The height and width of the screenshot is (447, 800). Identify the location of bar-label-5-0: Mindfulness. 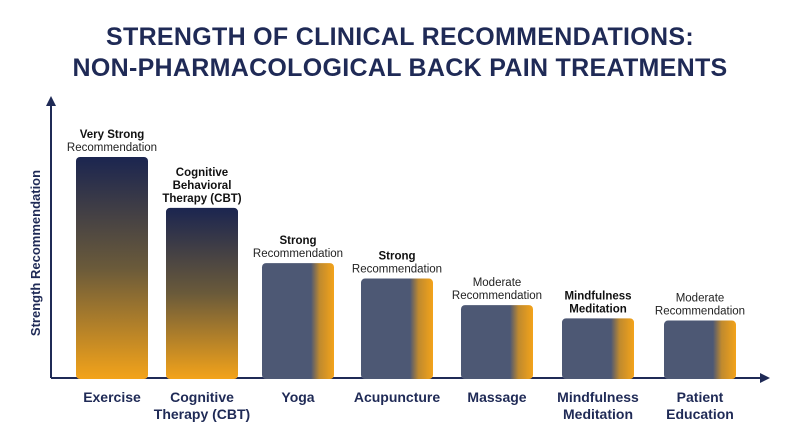
(597, 296).